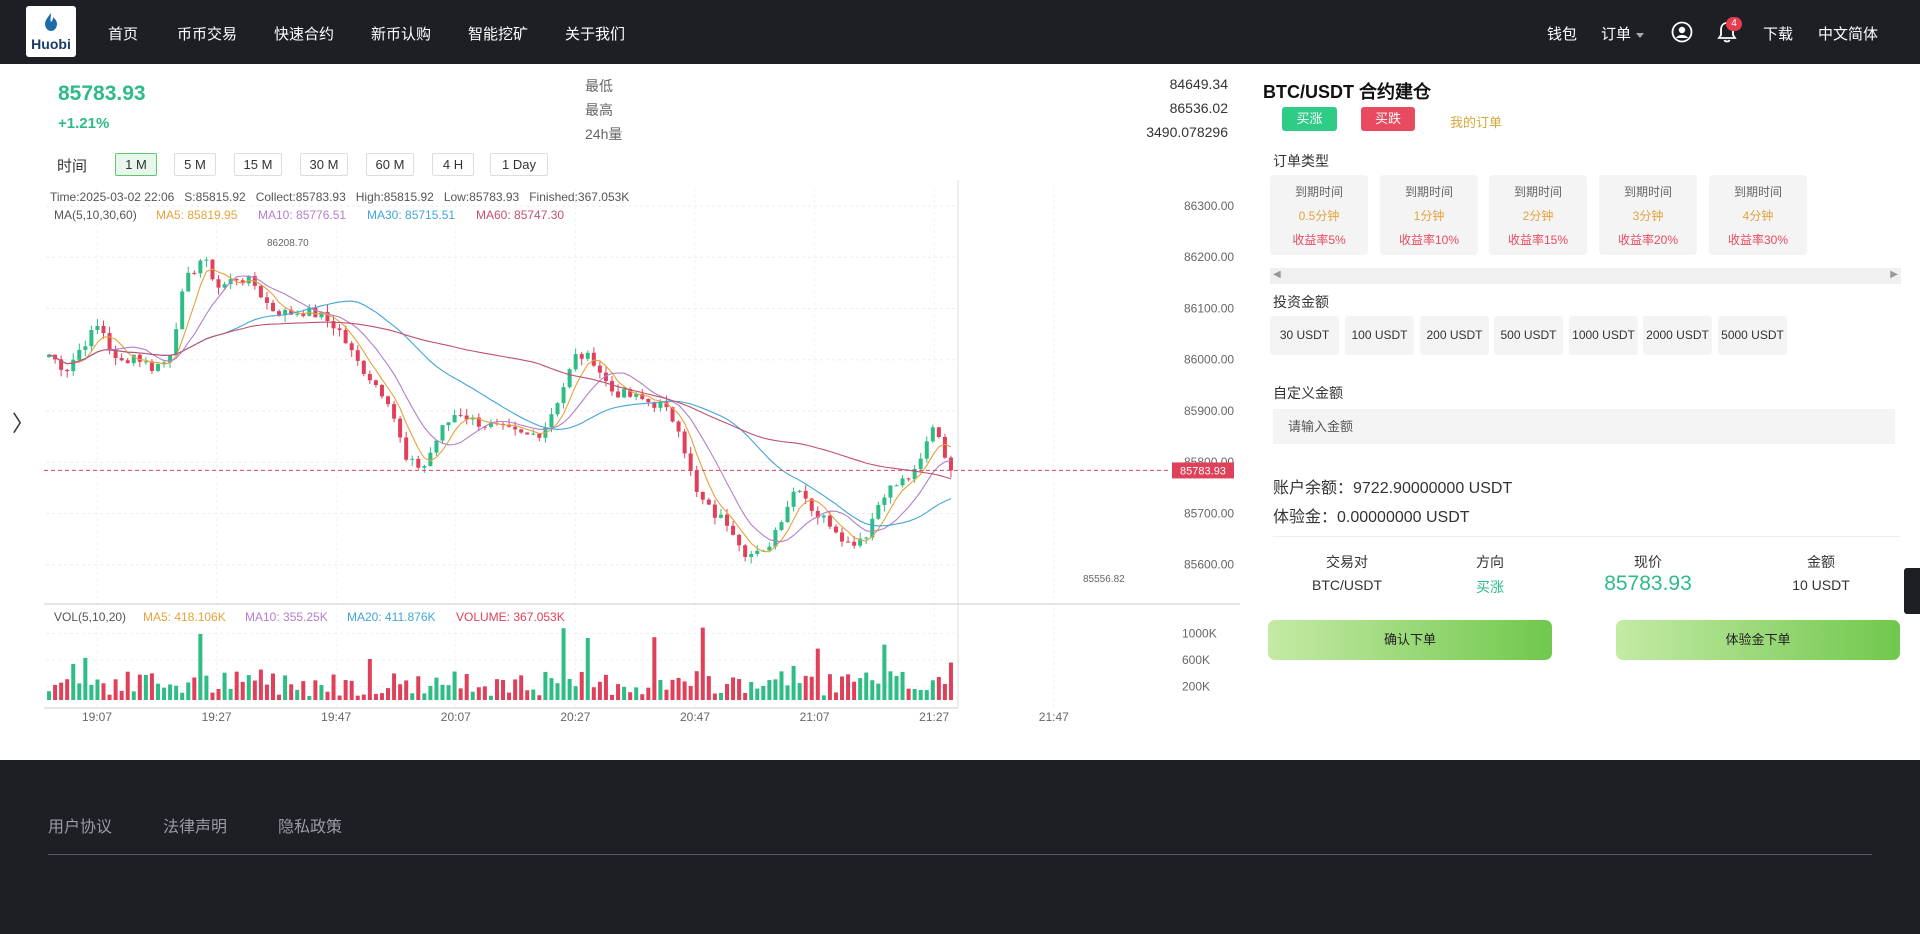 Image resolution: width=1920 pixels, height=934 pixels. I want to click on low-label: 最低, so click(599, 86).